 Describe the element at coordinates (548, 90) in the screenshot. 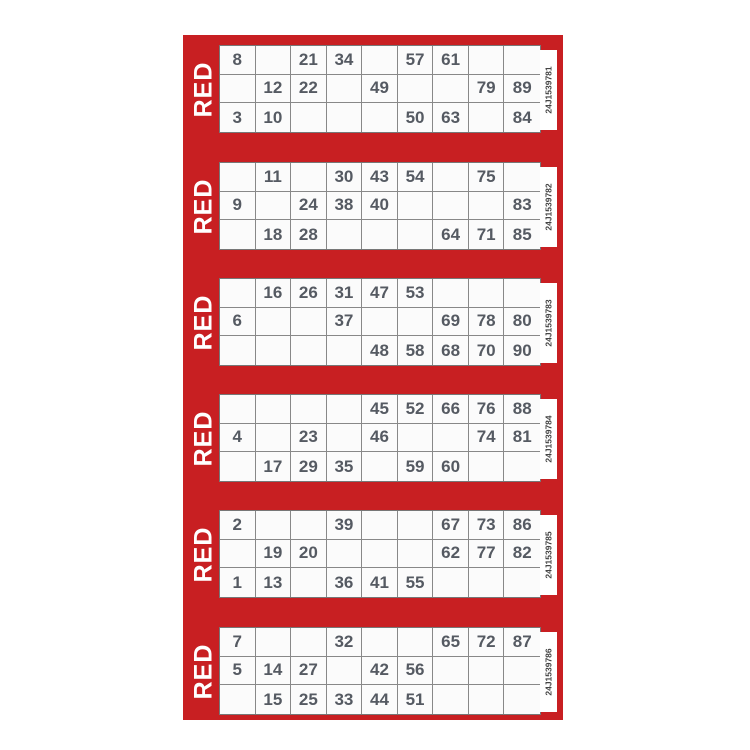

I see `ticket-serial: 24J1539781` at that location.